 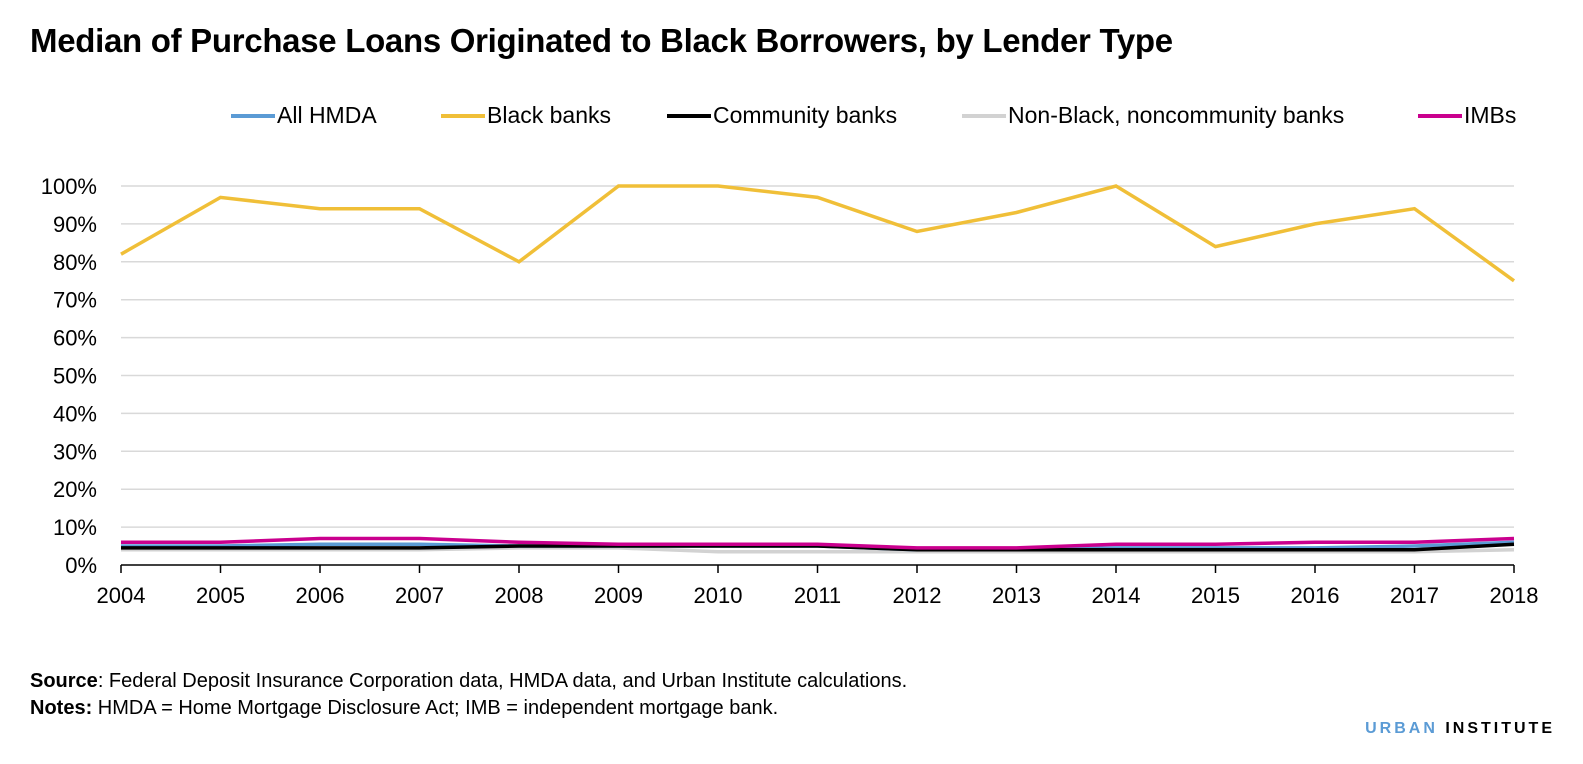 I want to click on series-line-non-black-noncommunity-banks, so click(x=818, y=550).